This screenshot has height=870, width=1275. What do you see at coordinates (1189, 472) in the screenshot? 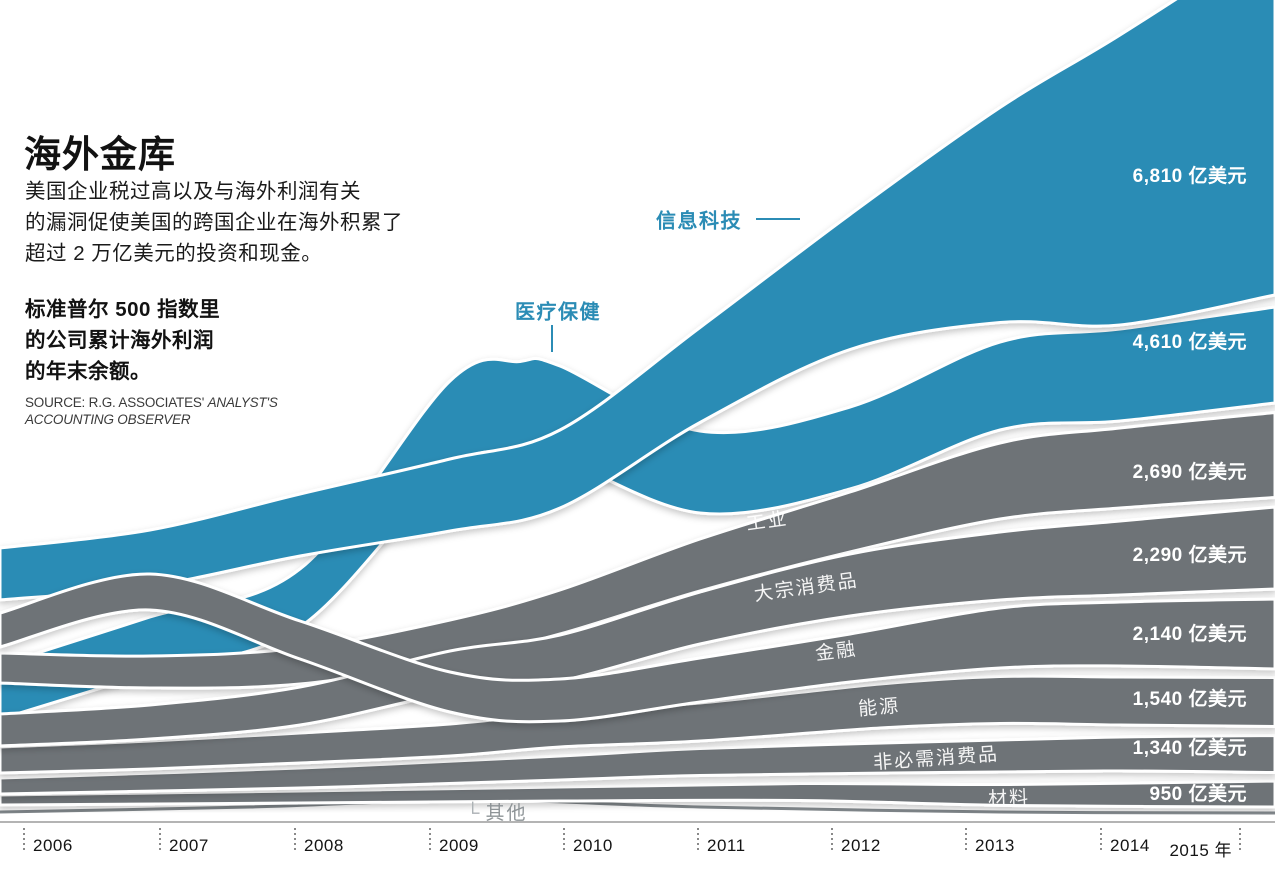
I see `value-label-industrials: 2,690 亿美元` at bounding box center [1189, 472].